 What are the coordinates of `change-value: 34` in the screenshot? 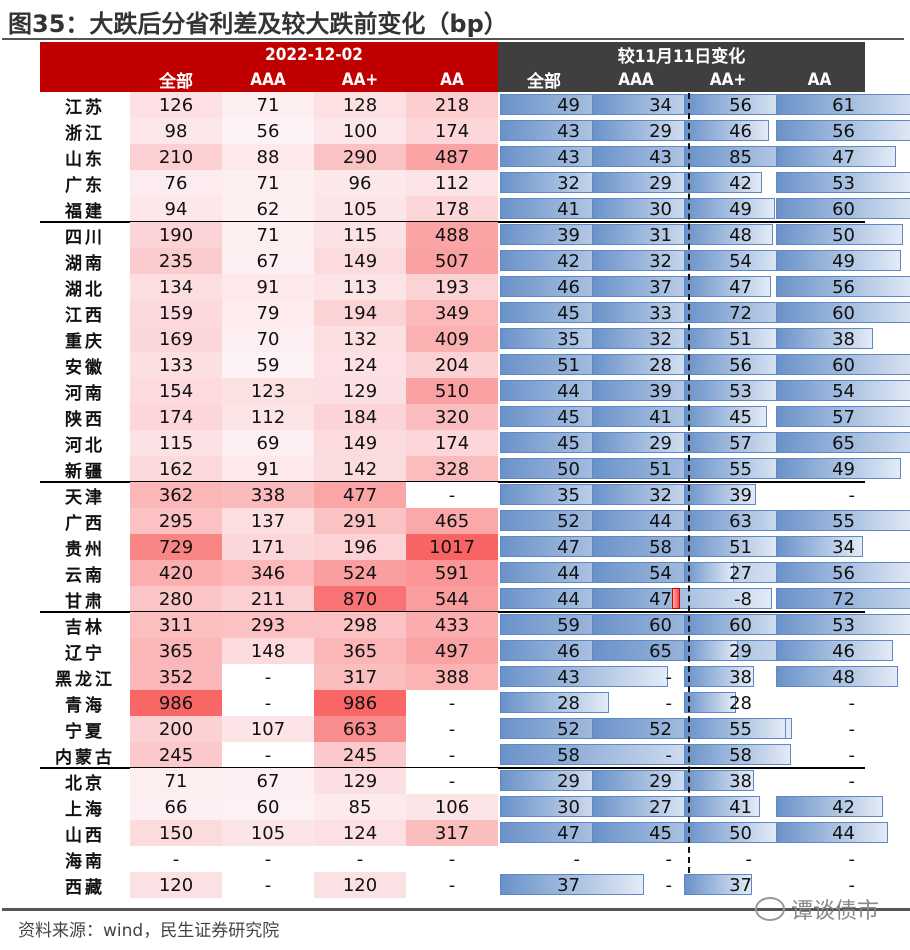 It's located at (660, 105).